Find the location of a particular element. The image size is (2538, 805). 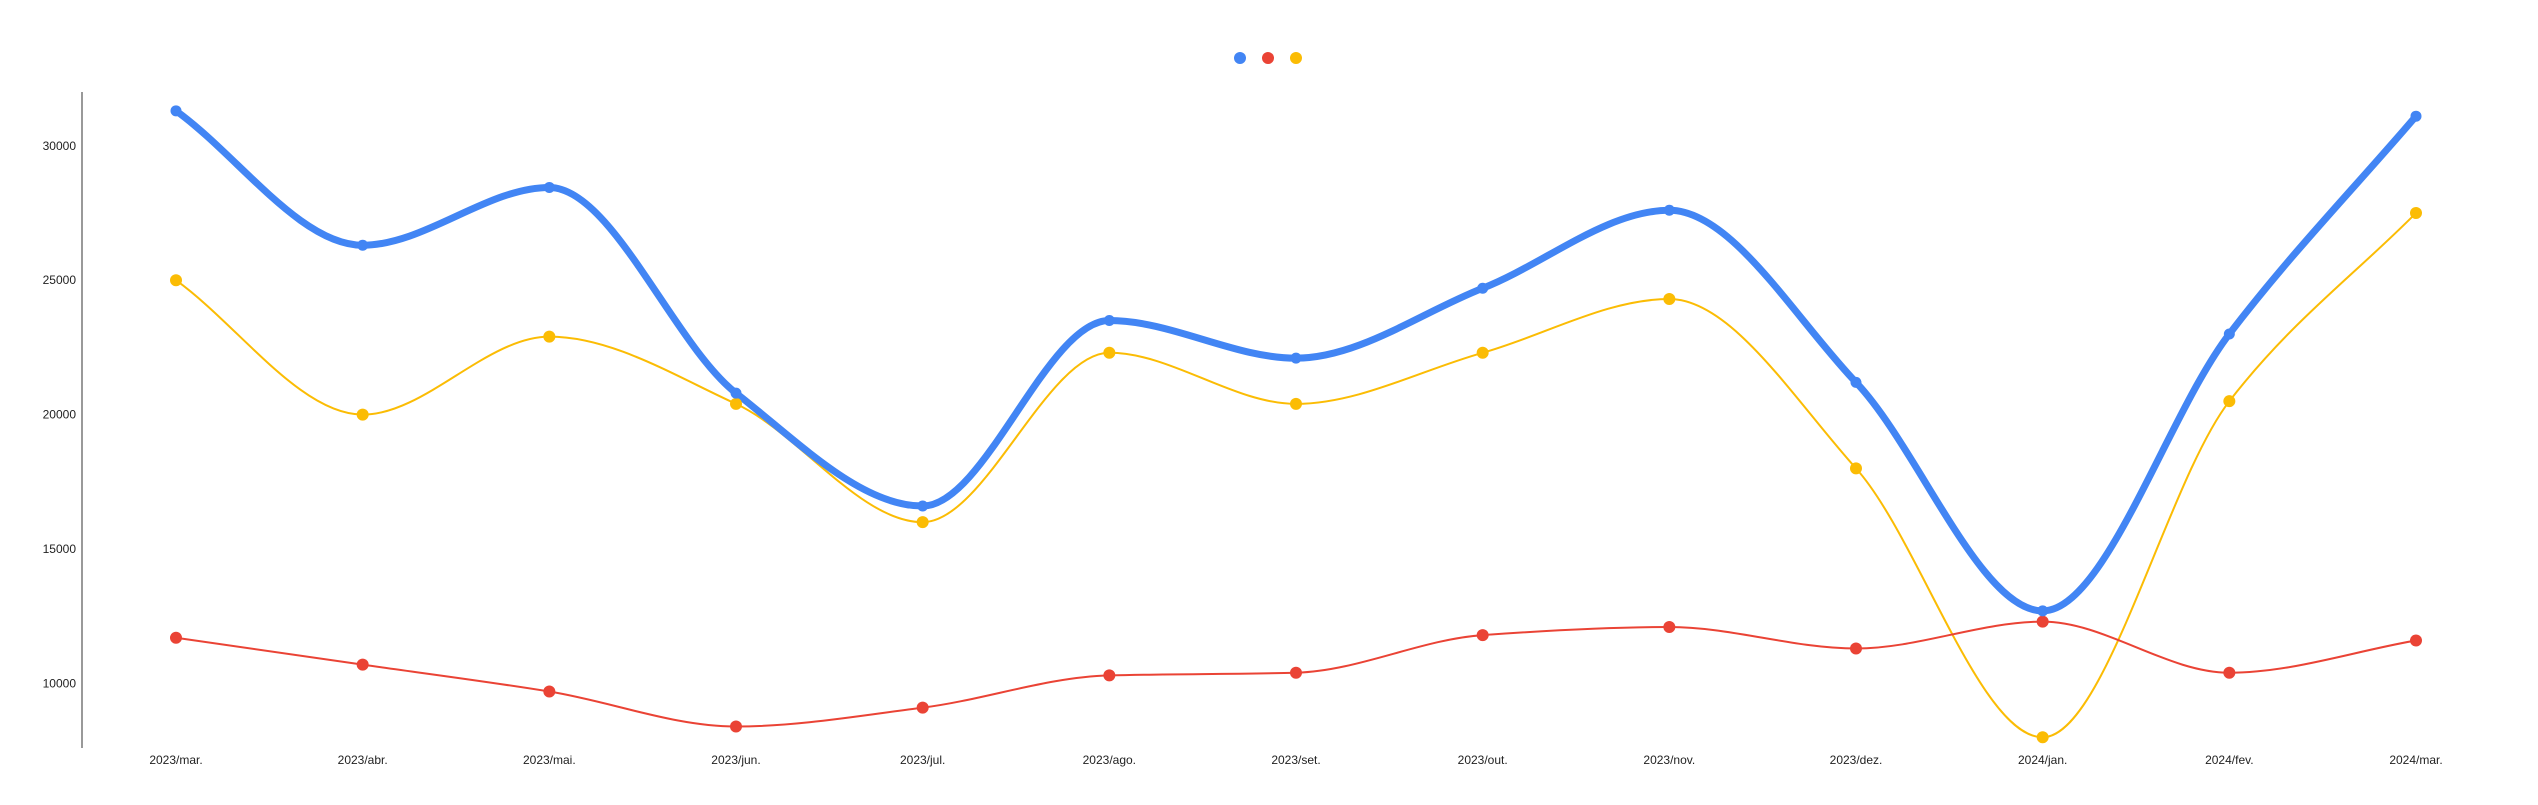

x-tick-label: 2023/jul. is located at coordinates (922, 760).